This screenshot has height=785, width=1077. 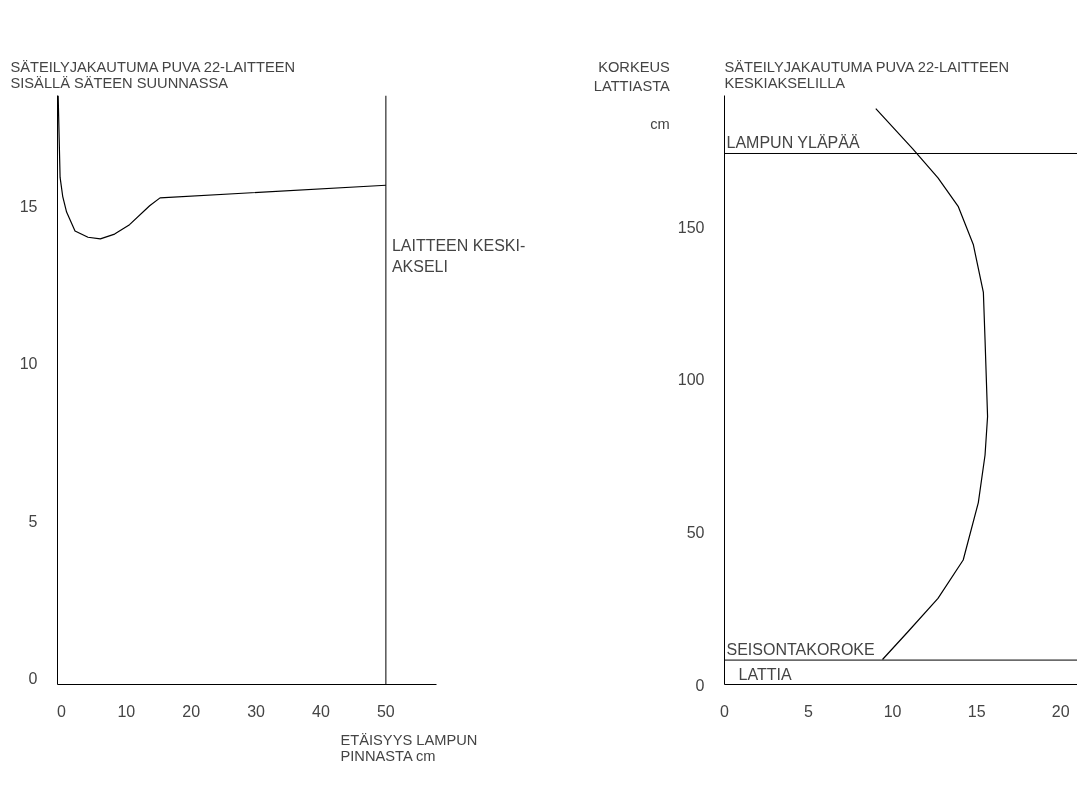 What do you see at coordinates (256, 711) in the screenshot?
I see `x-tick-label: 30` at bounding box center [256, 711].